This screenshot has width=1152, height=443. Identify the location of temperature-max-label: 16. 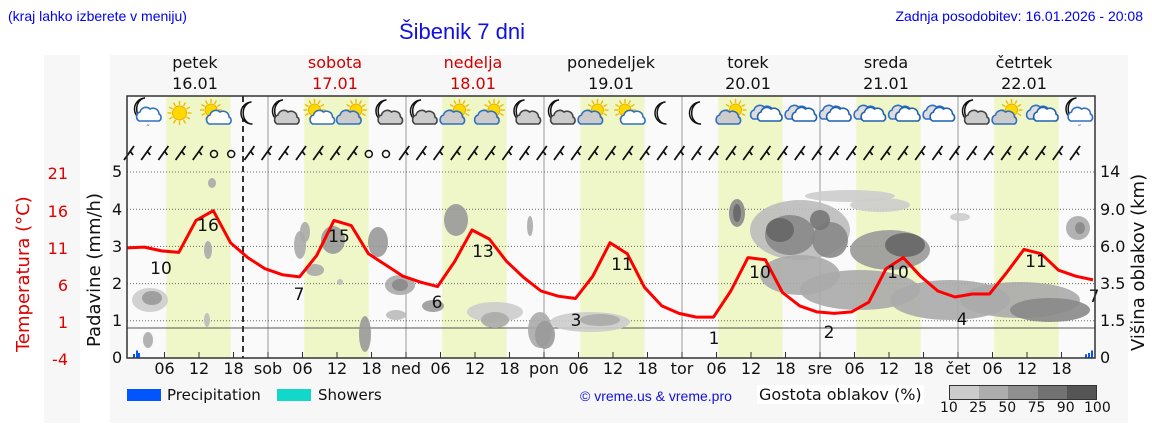
(208, 226).